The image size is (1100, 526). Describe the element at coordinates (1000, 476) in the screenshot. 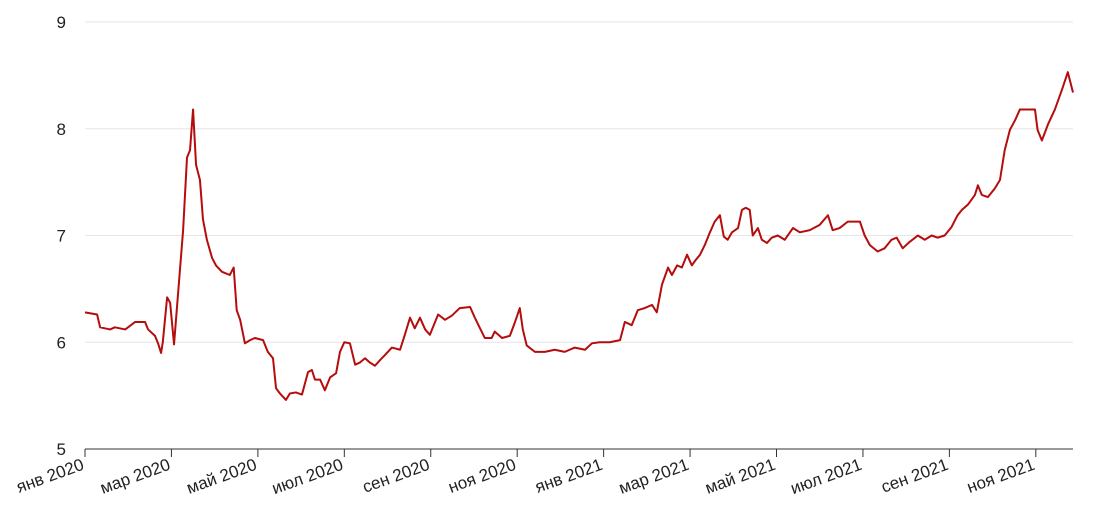

I see `x-tick-label: ноя 2021` at that location.